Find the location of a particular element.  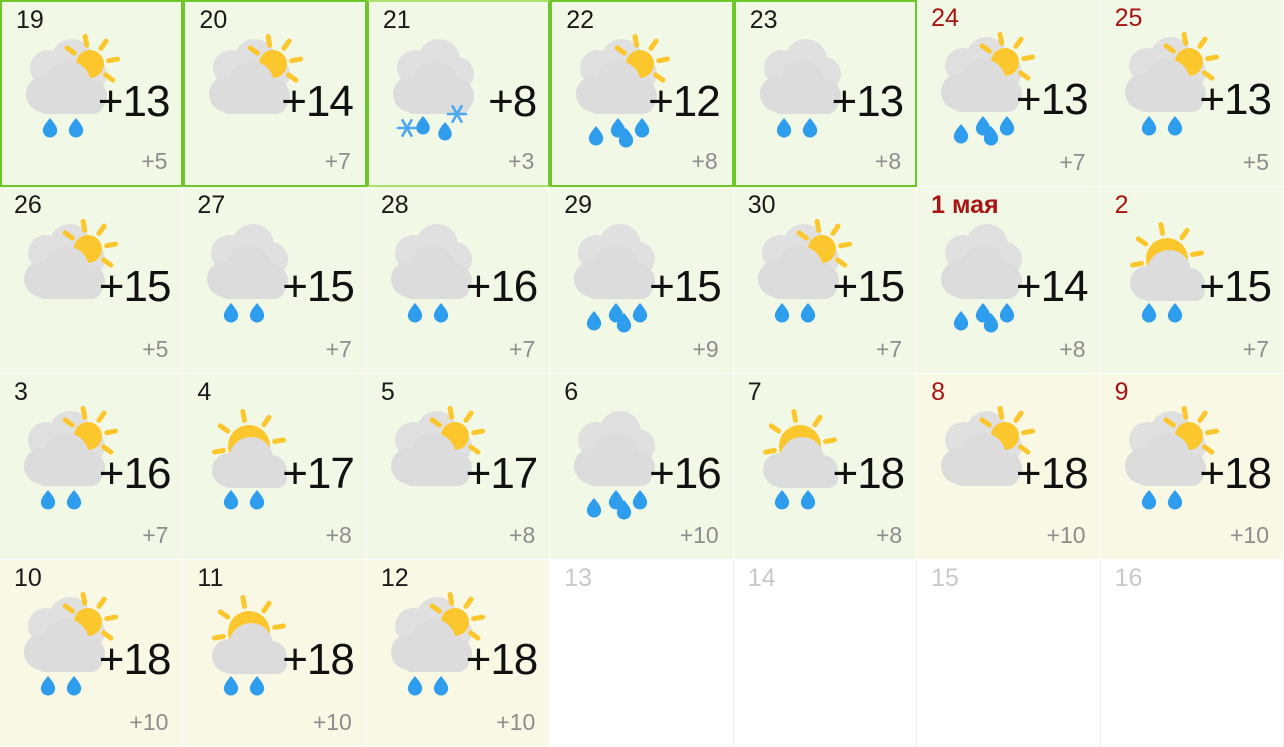

day-number: 6 is located at coordinates (571, 391).